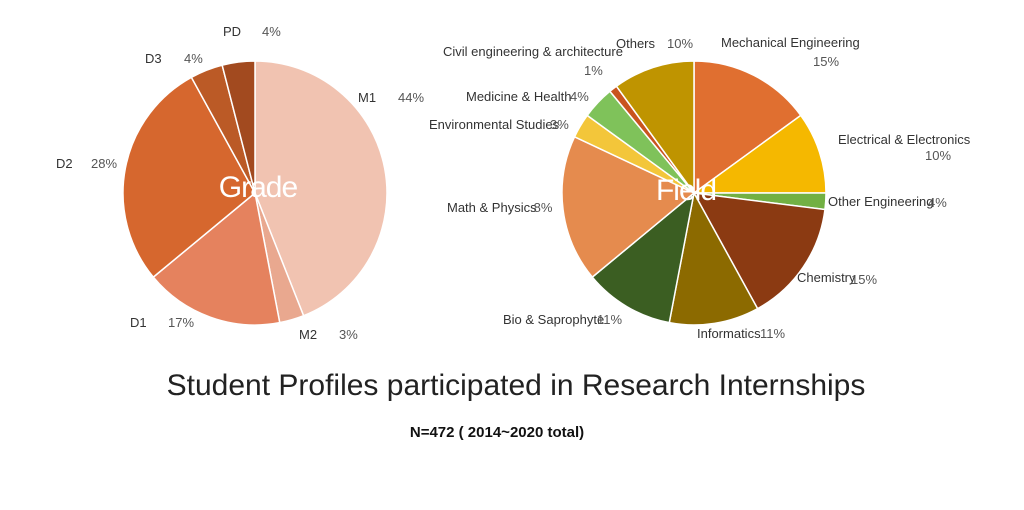  I want to click on grade-label-m2: M2, so click(308, 334).